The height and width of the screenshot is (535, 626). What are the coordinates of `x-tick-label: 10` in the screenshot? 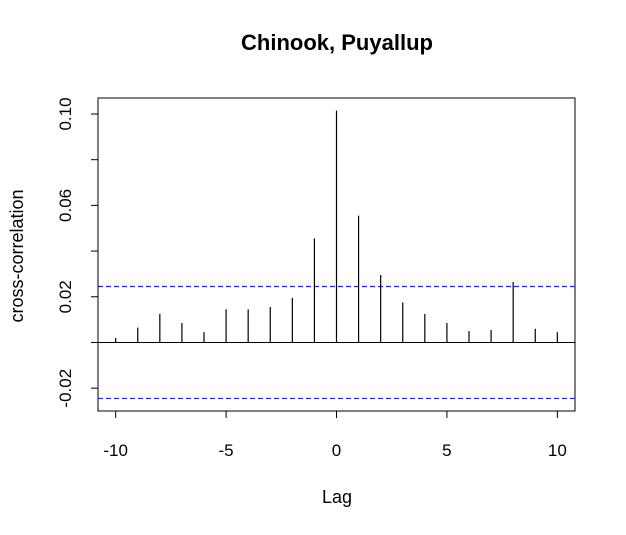 It's located at (557, 450).